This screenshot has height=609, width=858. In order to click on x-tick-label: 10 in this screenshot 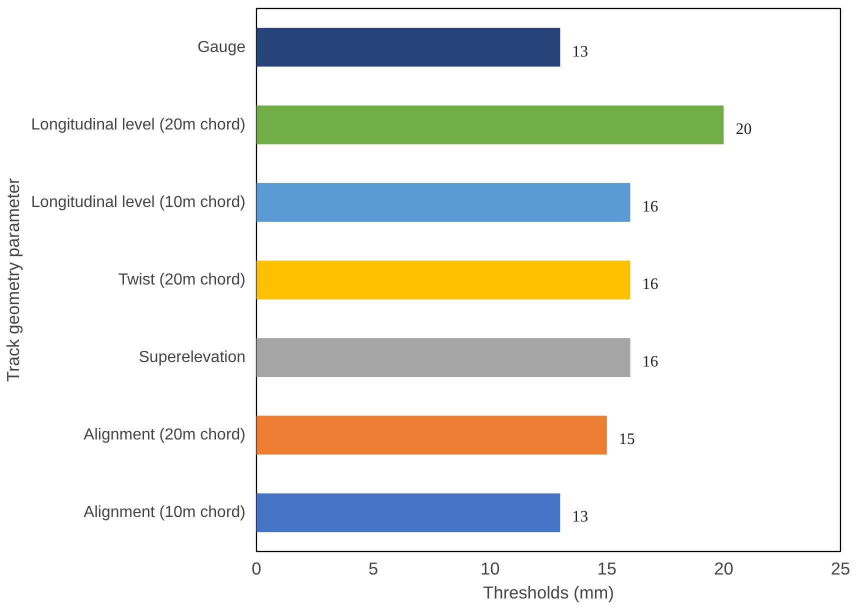, I will do `click(490, 568)`.